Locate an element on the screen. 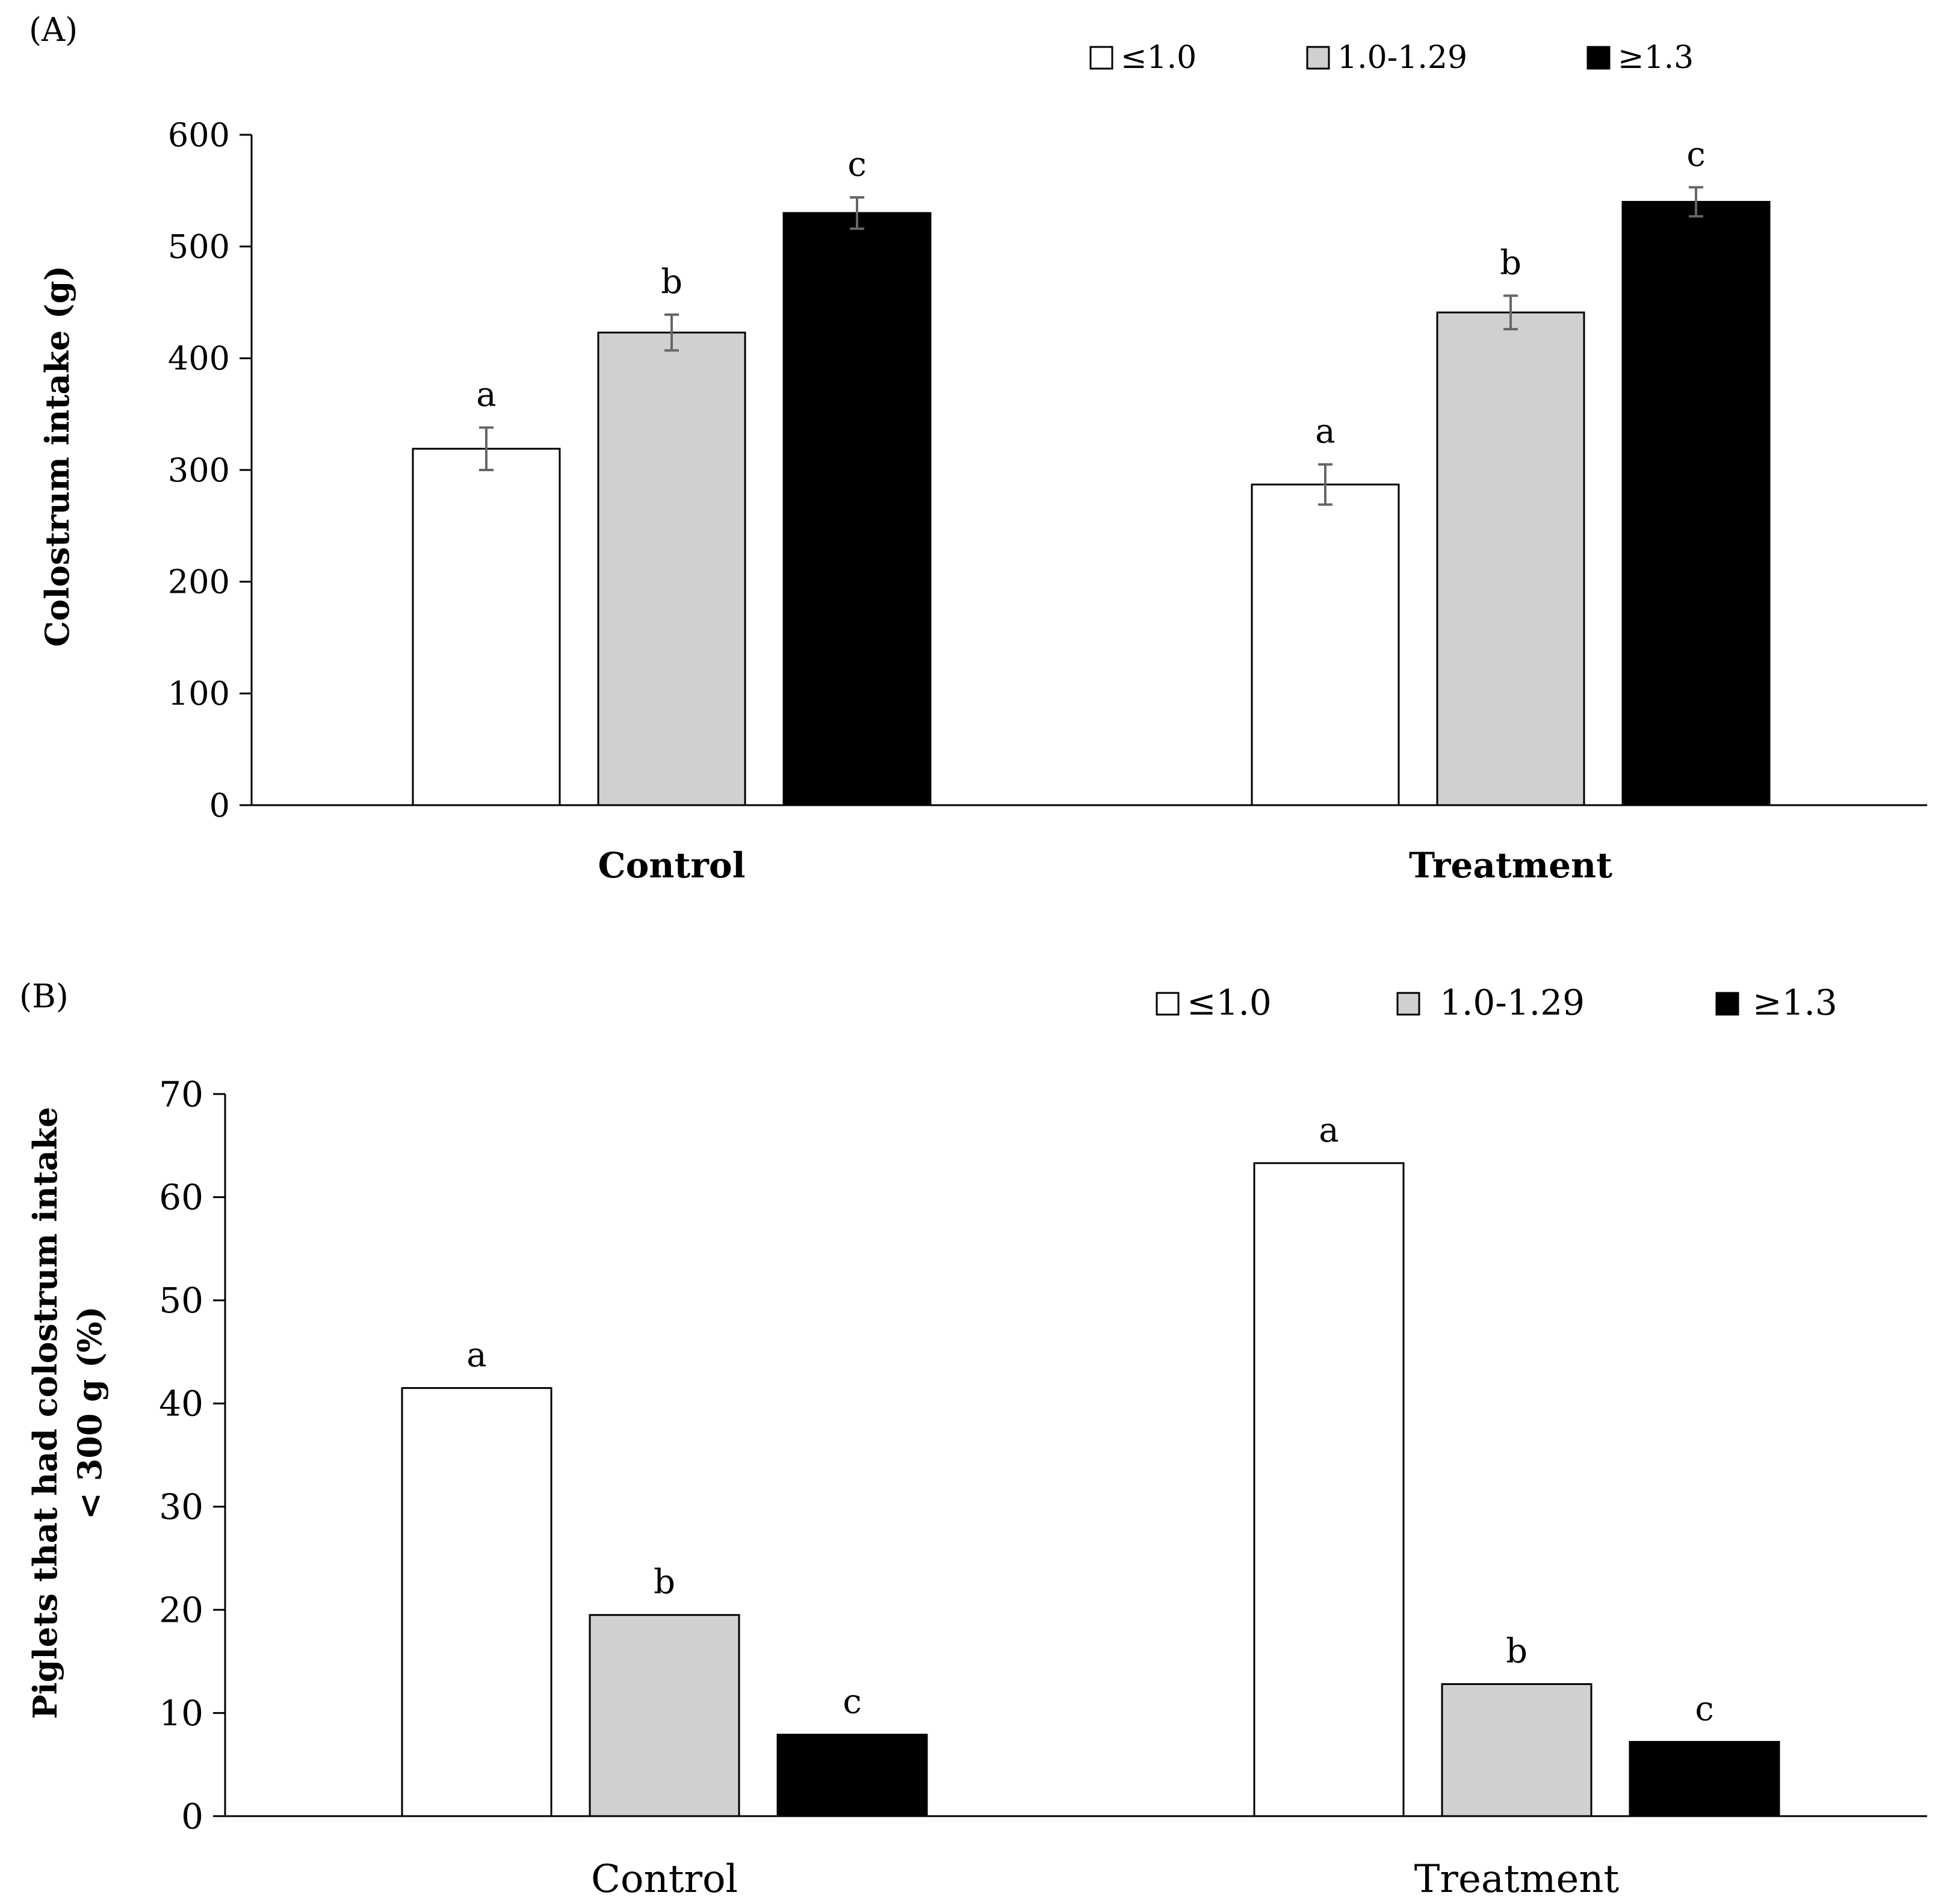 Image resolution: width=1950 pixels, height=1904 pixels. panel-a-legend: ≤1.0 1.0-1.29 ≥1.3 is located at coordinates (1391, 58).